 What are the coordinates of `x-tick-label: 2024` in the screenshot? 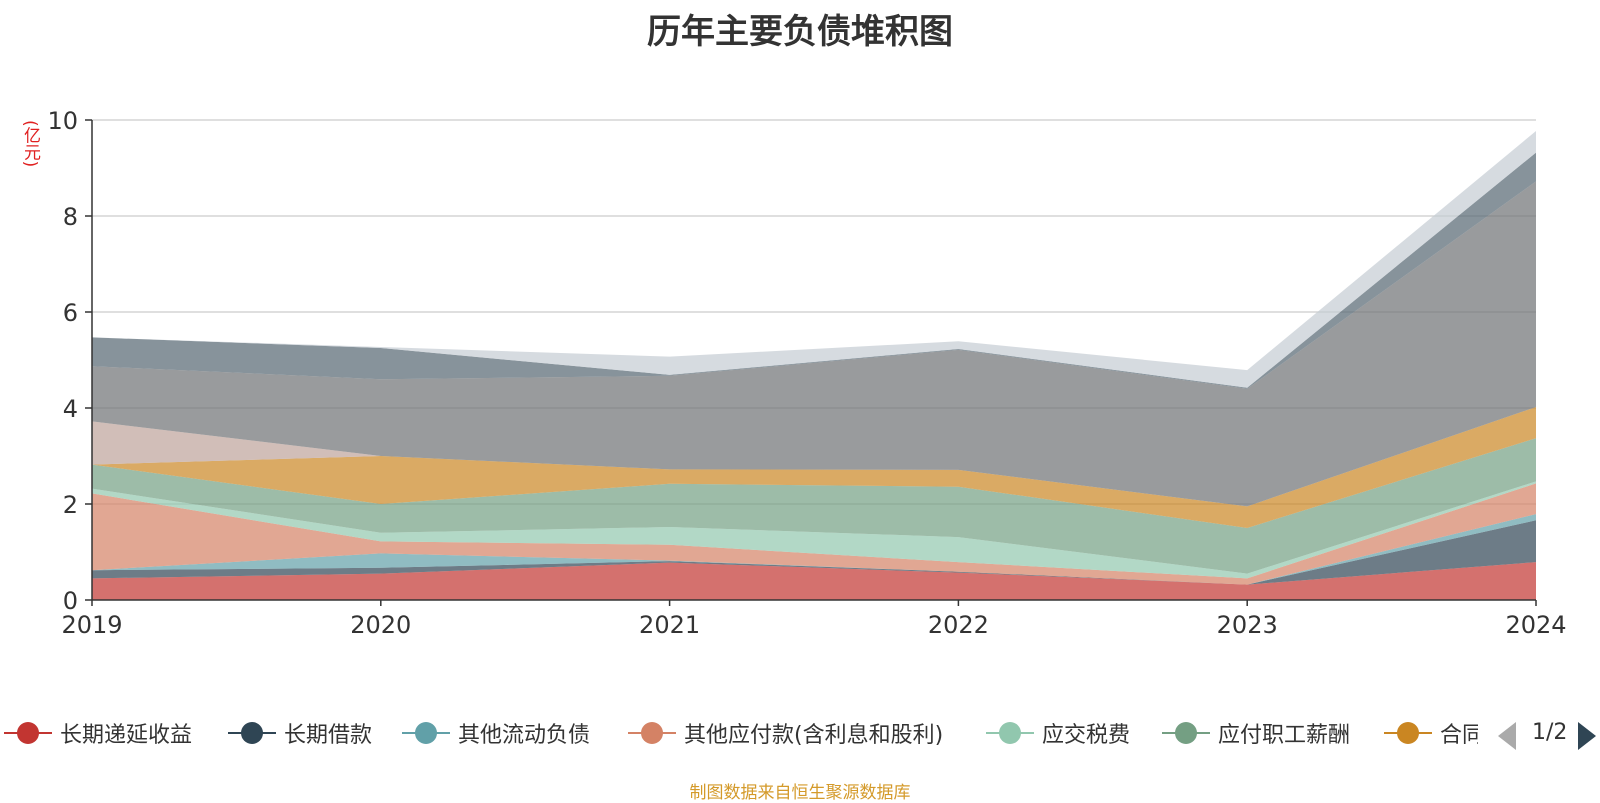 It's located at (1535, 625).